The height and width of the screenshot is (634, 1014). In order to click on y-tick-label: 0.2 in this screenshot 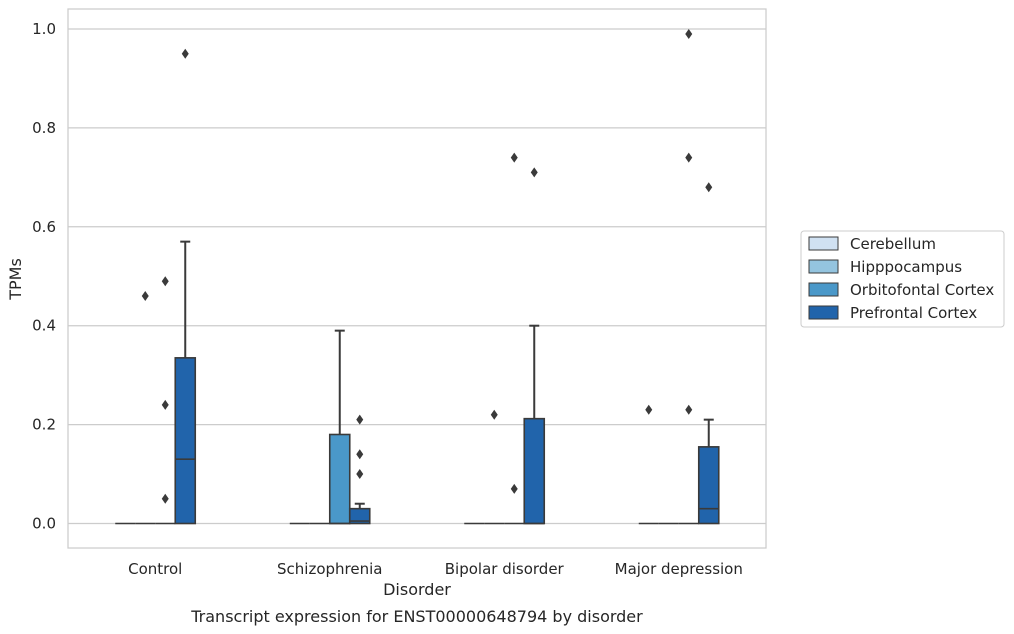, I will do `click(44, 425)`.